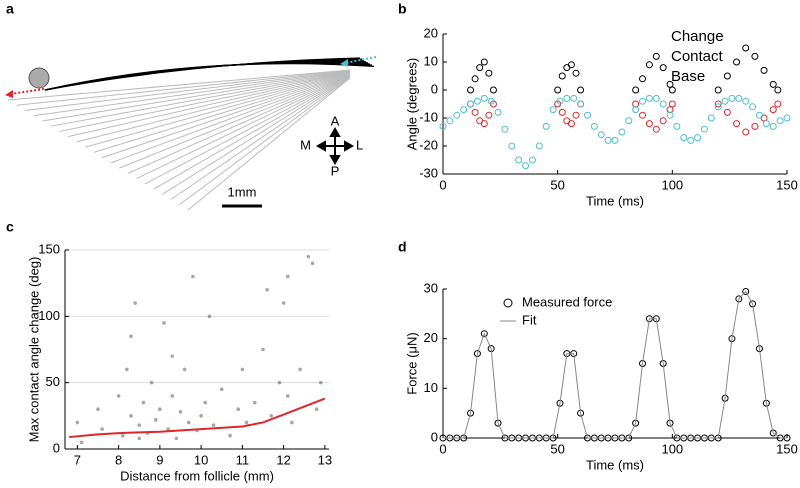 The height and width of the screenshot is (488, 800). What do you see at coordinates (344, 63) in the screenshot?
I see `cyan-arrowhead` at bounding box center [344, 63].